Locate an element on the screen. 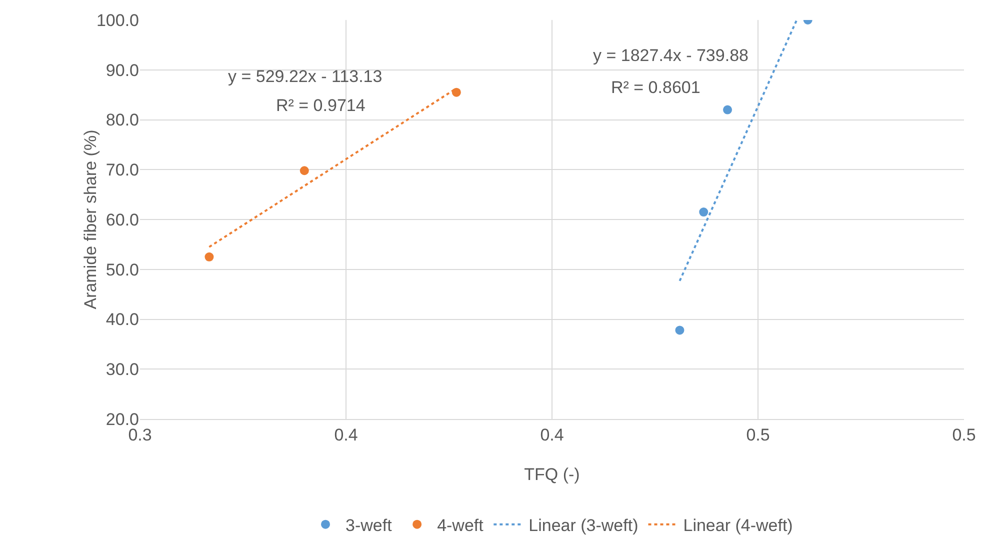 This screenshot has width=994, height=555. legend-label: 3-weft is located at coordinates (369, 525).